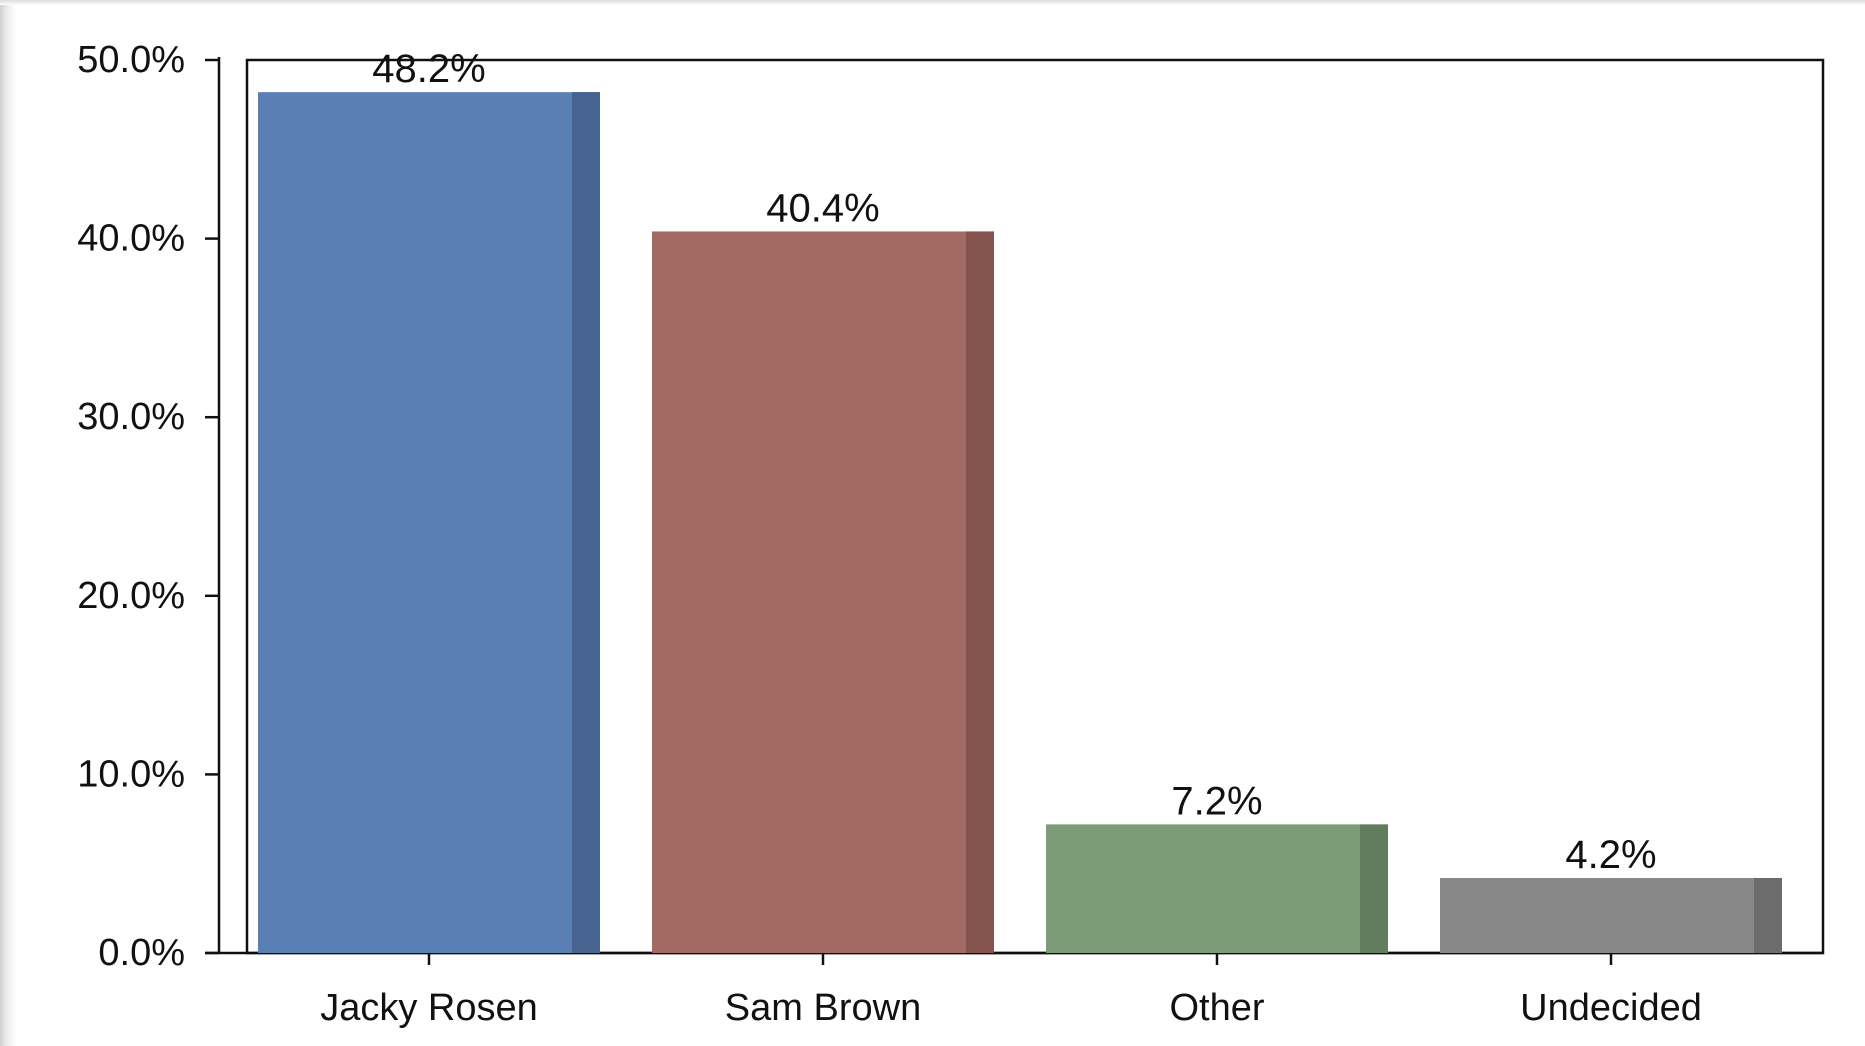 This screenshot has width=1865, height=1046. I want to click on y-tick-label: 50.0%, so click(131, 60).